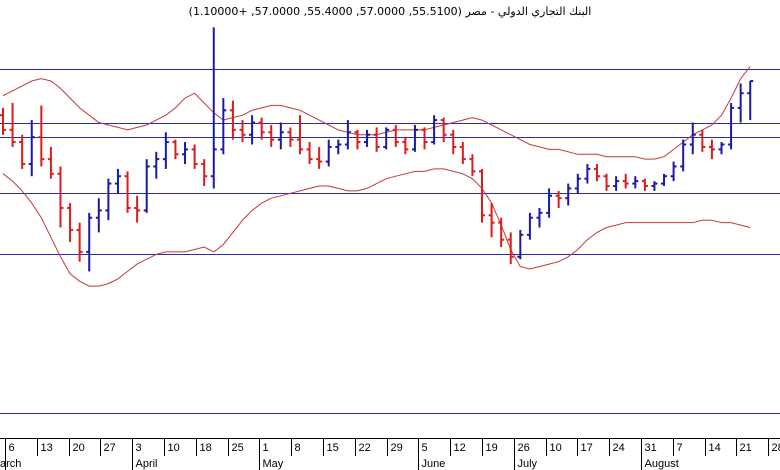 Image resolution: width=780 pixels, height=470 pixels. Describe the element at coordinates (680, 448) in the screenshot. I see `x-tick-label: 7` at that location.